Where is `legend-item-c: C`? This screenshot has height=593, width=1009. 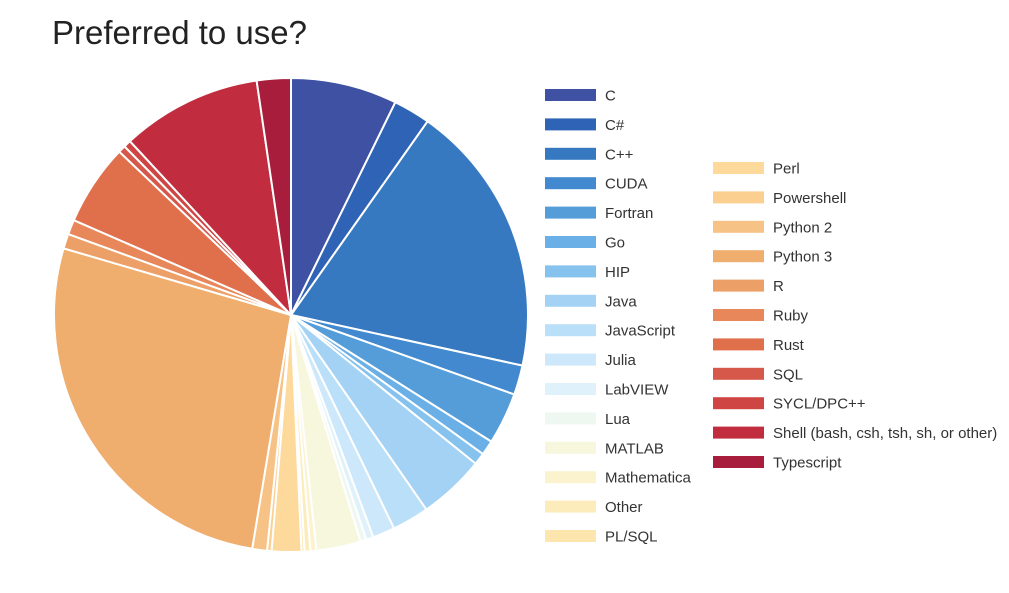
legend-item-c: C is located at coordinates (580, 96).